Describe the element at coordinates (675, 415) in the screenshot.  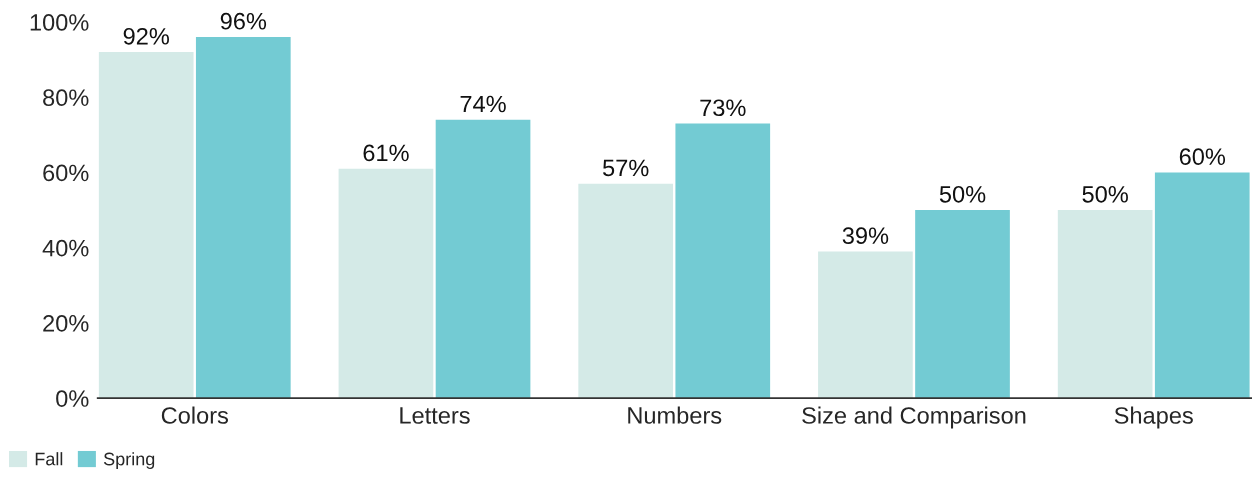
I see `x-tick-label: Numbers` at that location.